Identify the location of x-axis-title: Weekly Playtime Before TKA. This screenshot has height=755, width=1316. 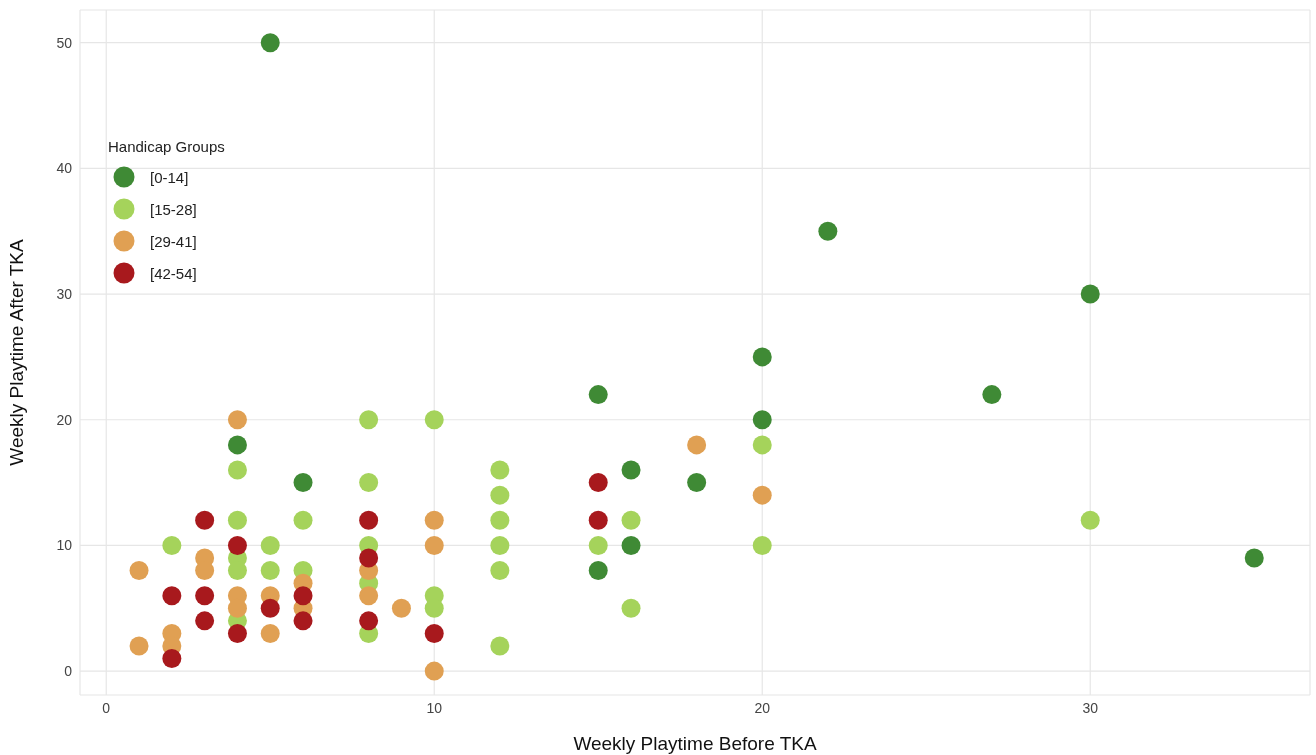
(695, 743).